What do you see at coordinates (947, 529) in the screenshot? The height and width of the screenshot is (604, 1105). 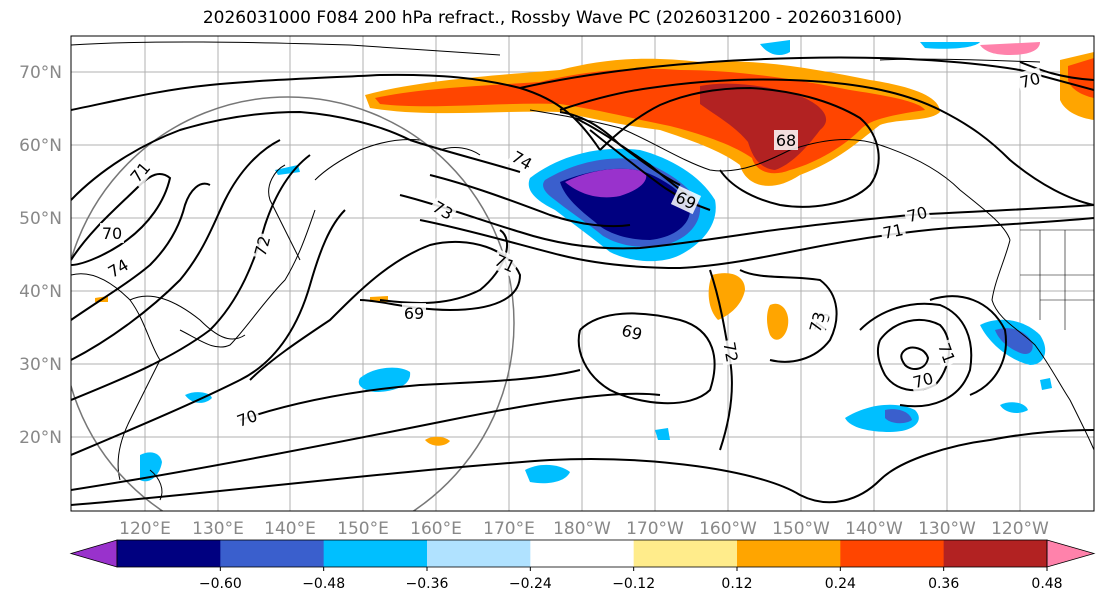 I see `longitude-label: 130°W` at bounding box center [947, 529].